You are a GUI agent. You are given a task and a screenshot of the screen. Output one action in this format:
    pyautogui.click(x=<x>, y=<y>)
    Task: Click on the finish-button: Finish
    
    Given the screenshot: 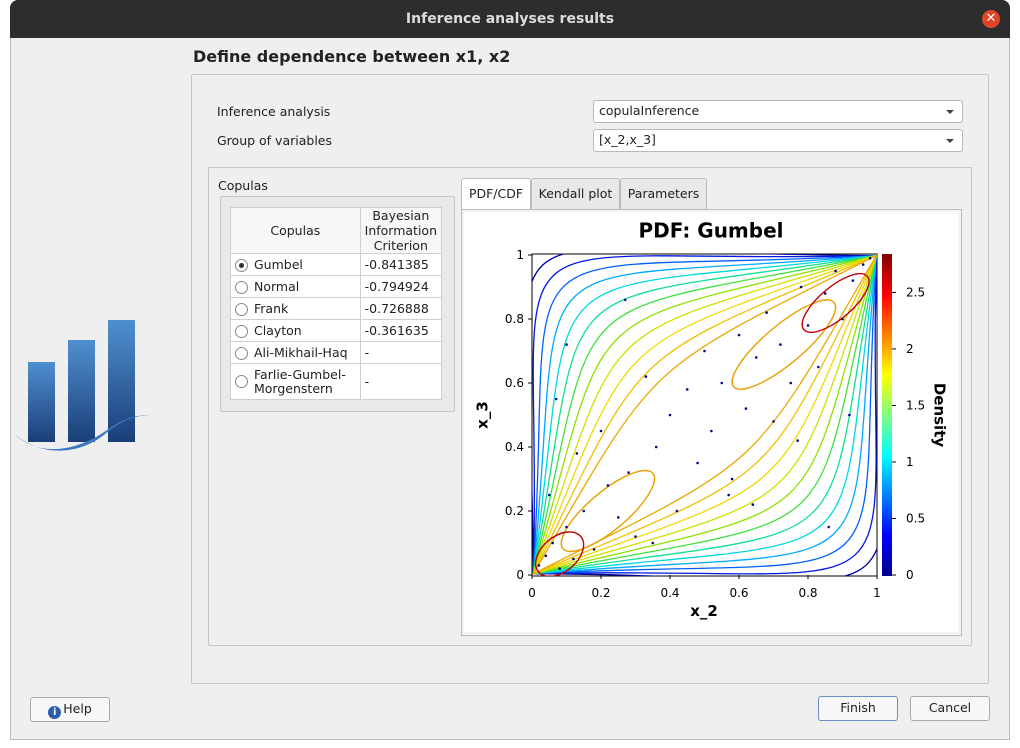 What is the action you would take?
    pyautogui.click(x=858, y=708)
    